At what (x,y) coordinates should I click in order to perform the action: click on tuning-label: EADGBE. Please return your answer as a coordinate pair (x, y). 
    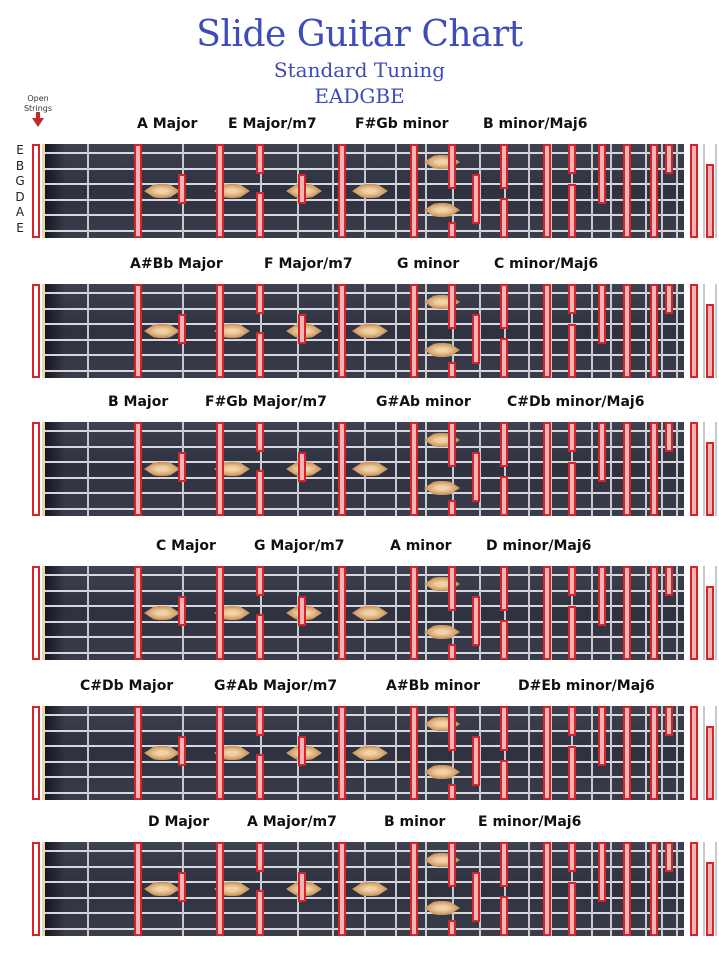
    Looking at the image, I should click on (359, 96).